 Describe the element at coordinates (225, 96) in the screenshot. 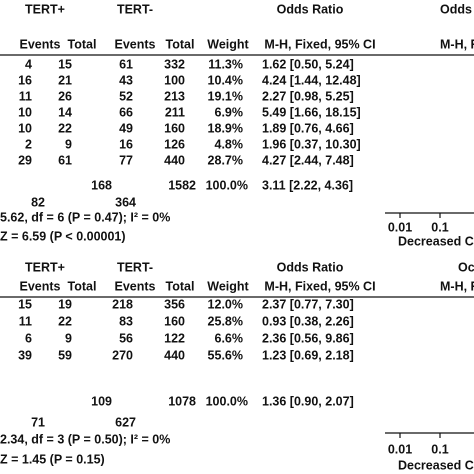

I see `table-cell: 19.1%` at that location.